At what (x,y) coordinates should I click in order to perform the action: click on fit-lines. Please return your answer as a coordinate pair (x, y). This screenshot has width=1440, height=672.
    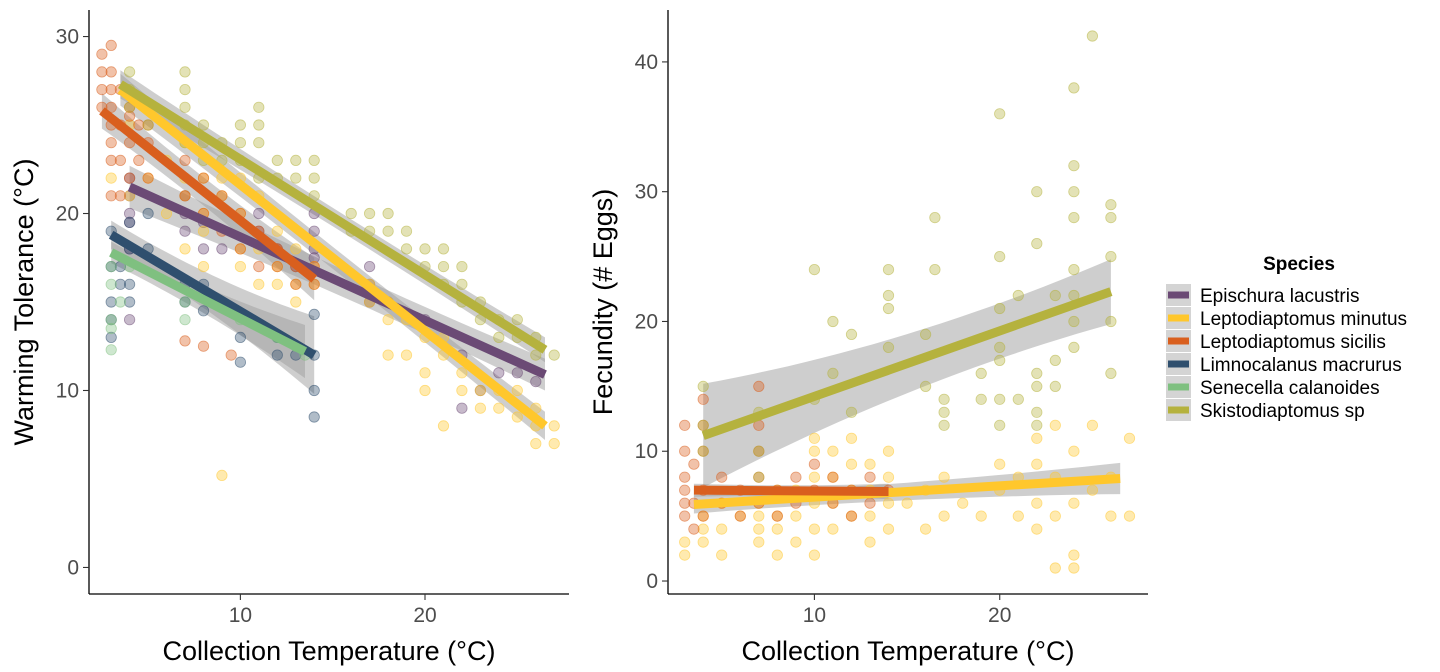
    Looking at the image, I should click on (907, 398).